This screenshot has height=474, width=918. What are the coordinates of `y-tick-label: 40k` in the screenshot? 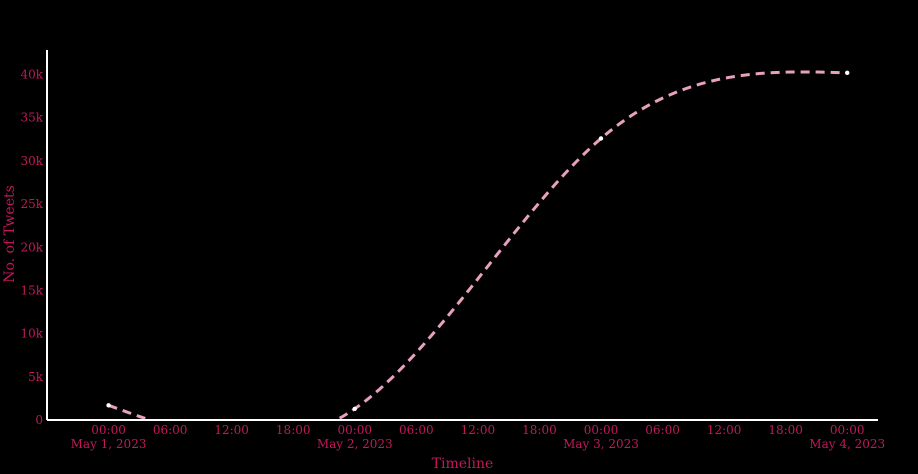 It's located at (31, 75).